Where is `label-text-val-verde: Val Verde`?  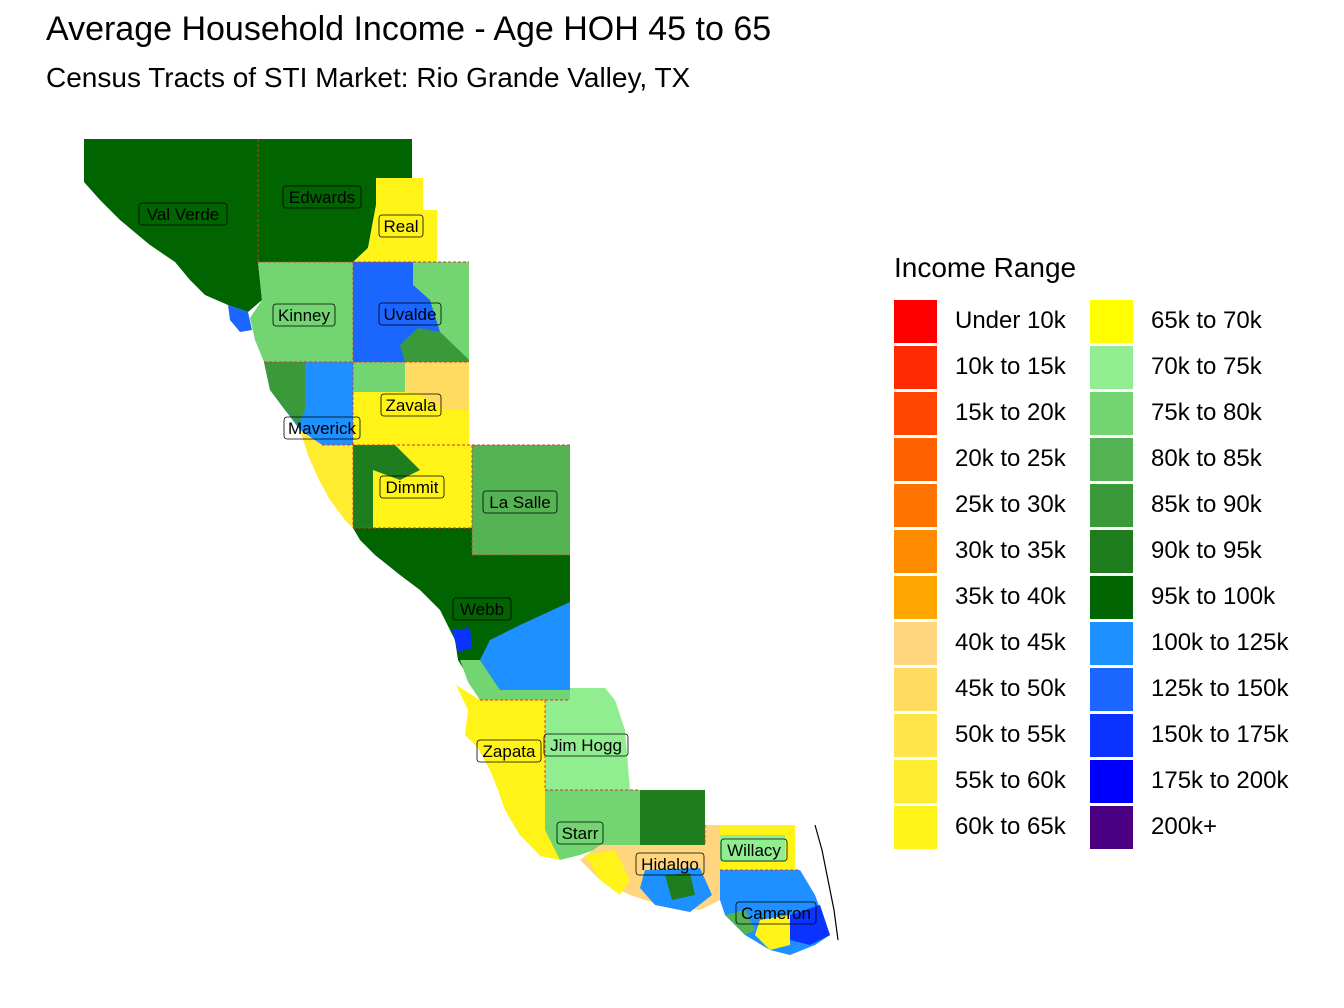
label-text-val-verde: Val Verde is located at coordinates (183, 214).